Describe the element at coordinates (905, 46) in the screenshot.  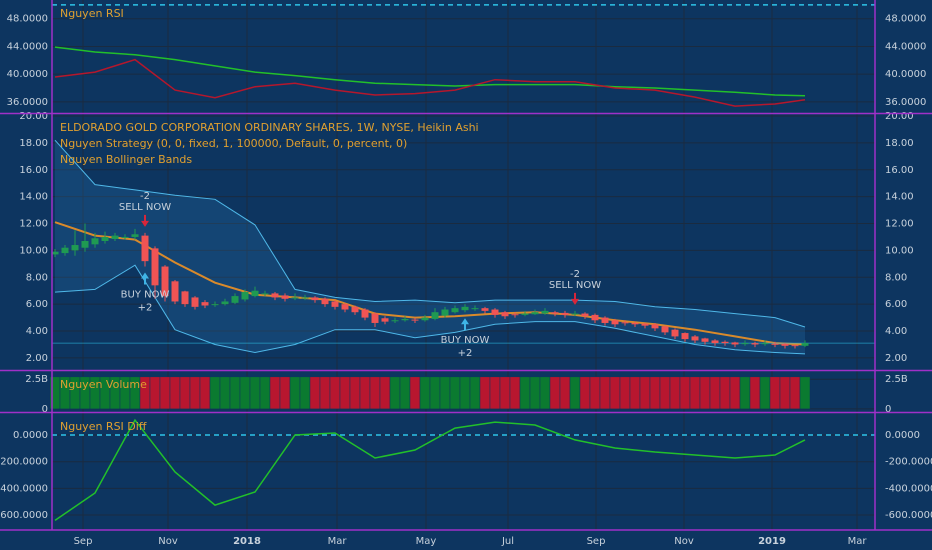
I see `y-tick-label: 44.0000` at that location.